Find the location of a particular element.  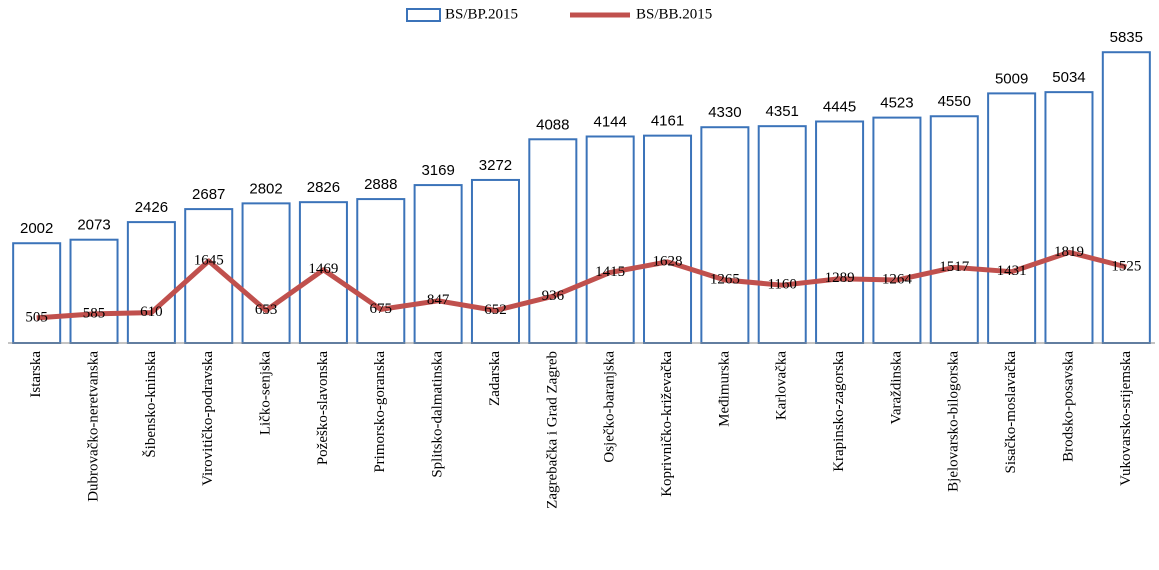

line is located at coordinates (581, 285).